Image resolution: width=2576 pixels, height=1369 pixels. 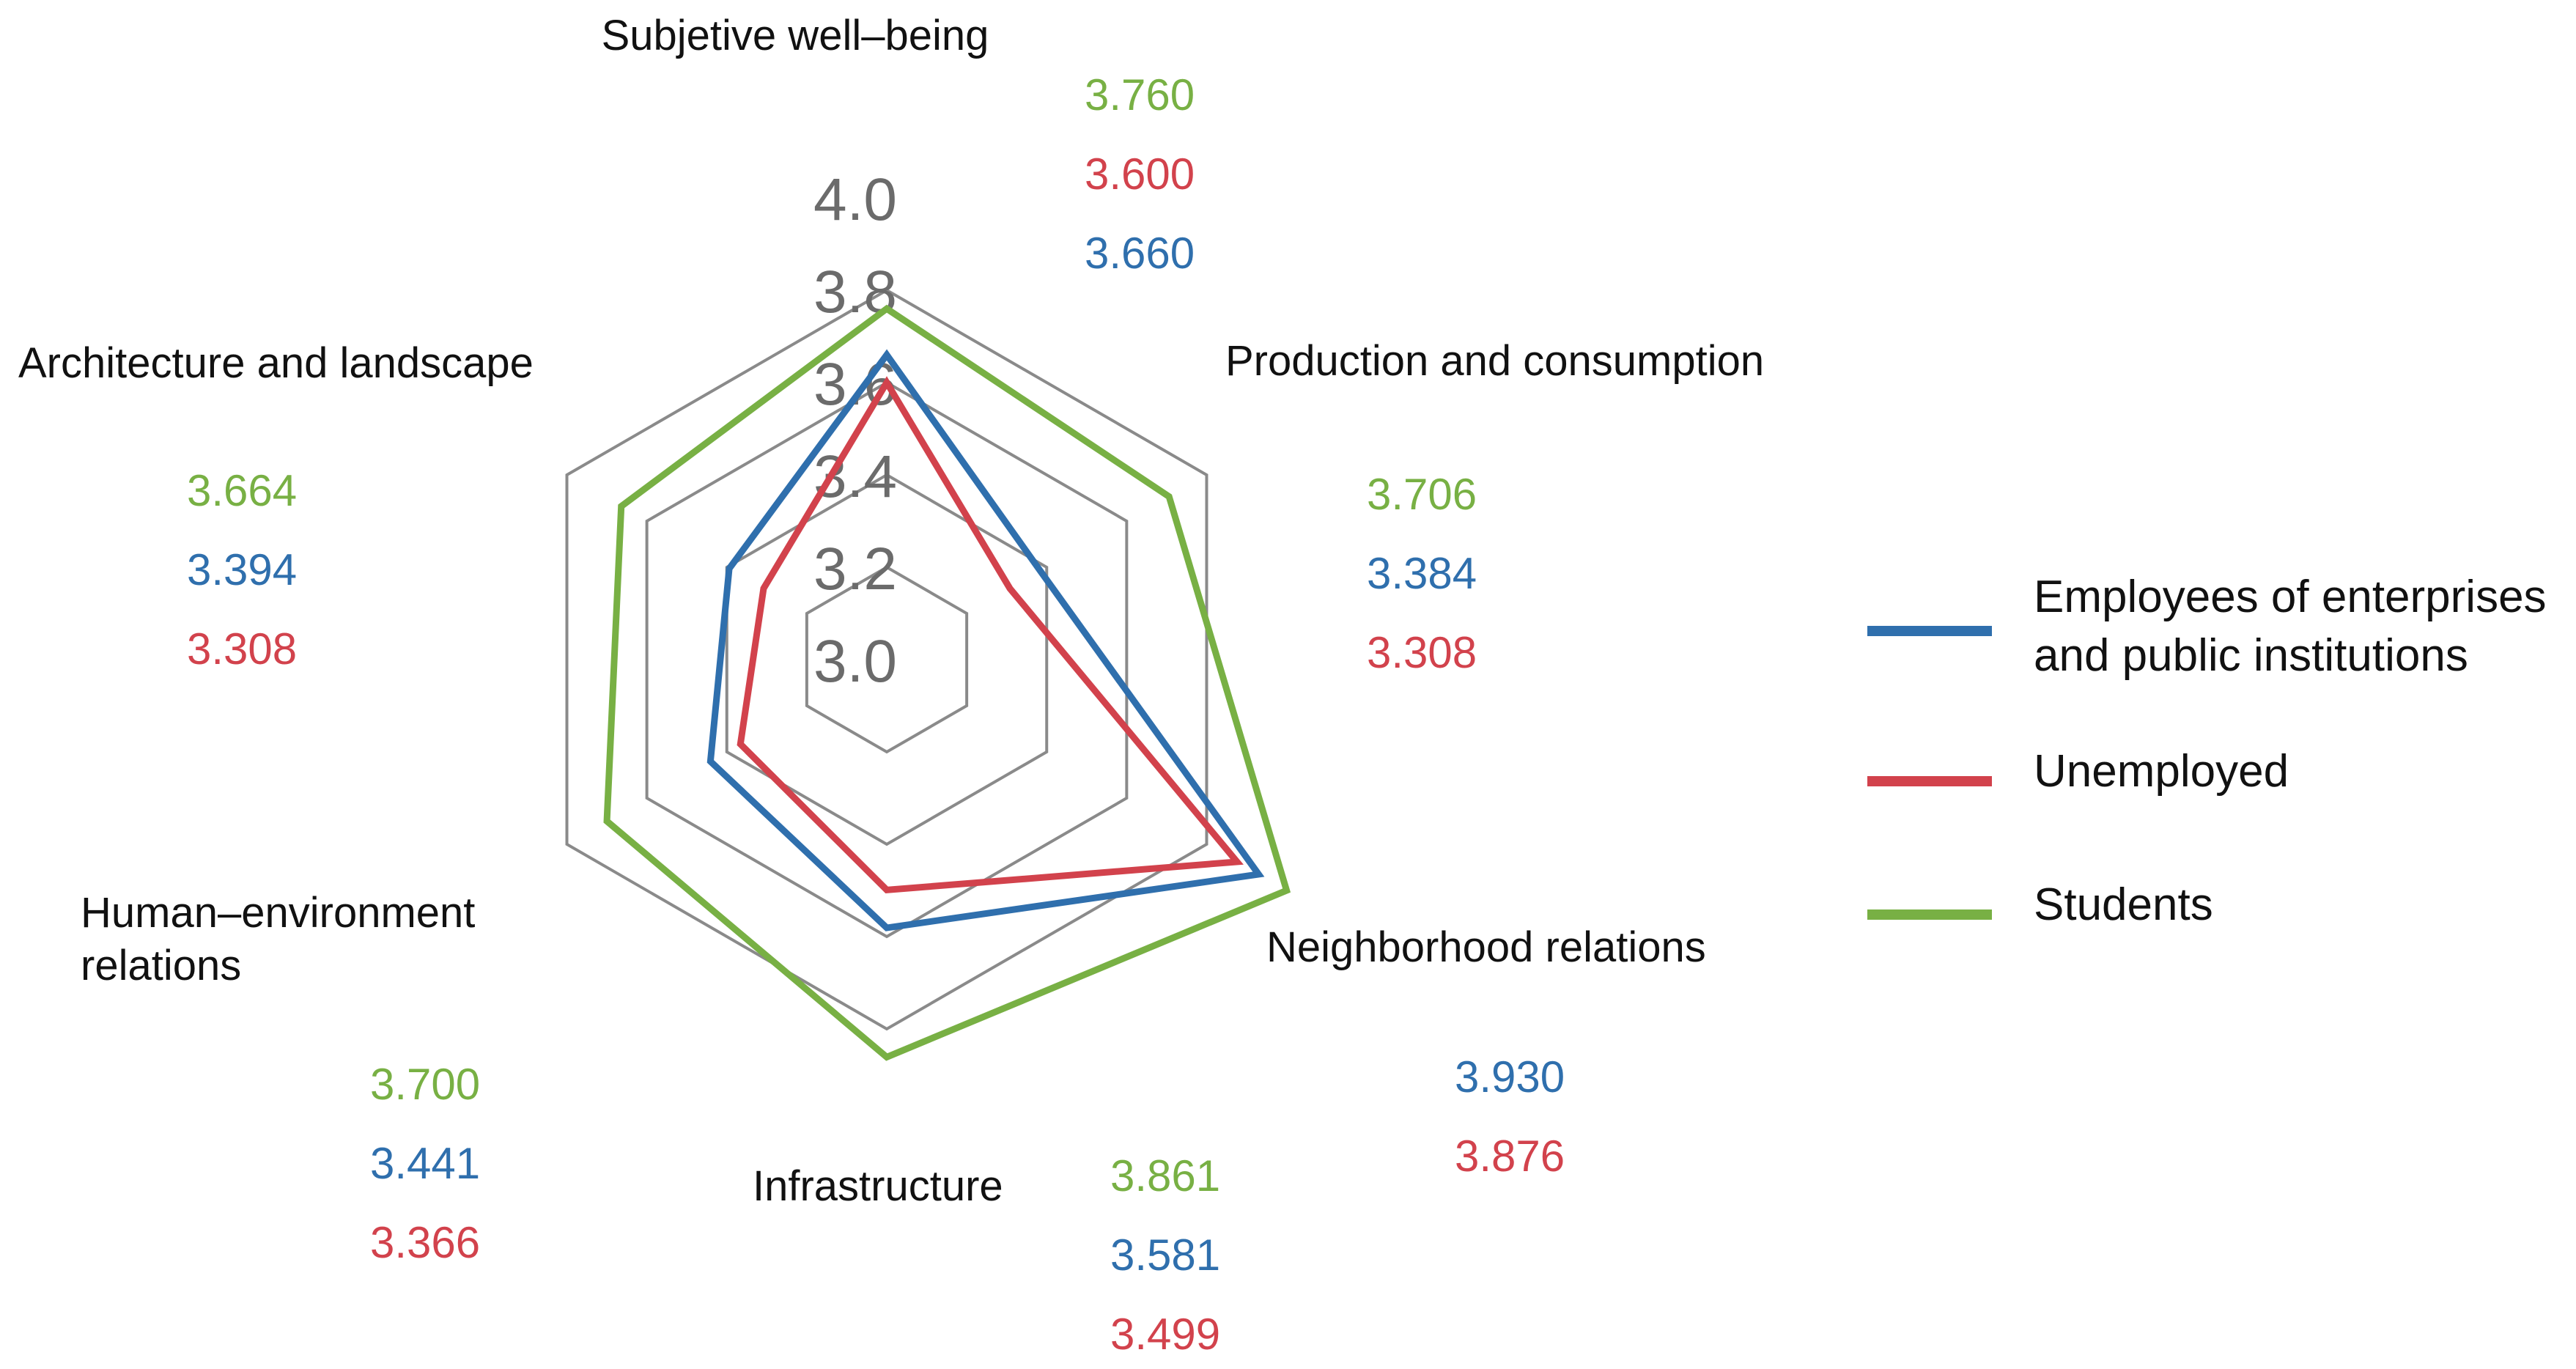 I want to click on legend-label: Employees of enterprises, so click(x=2290, y=597).